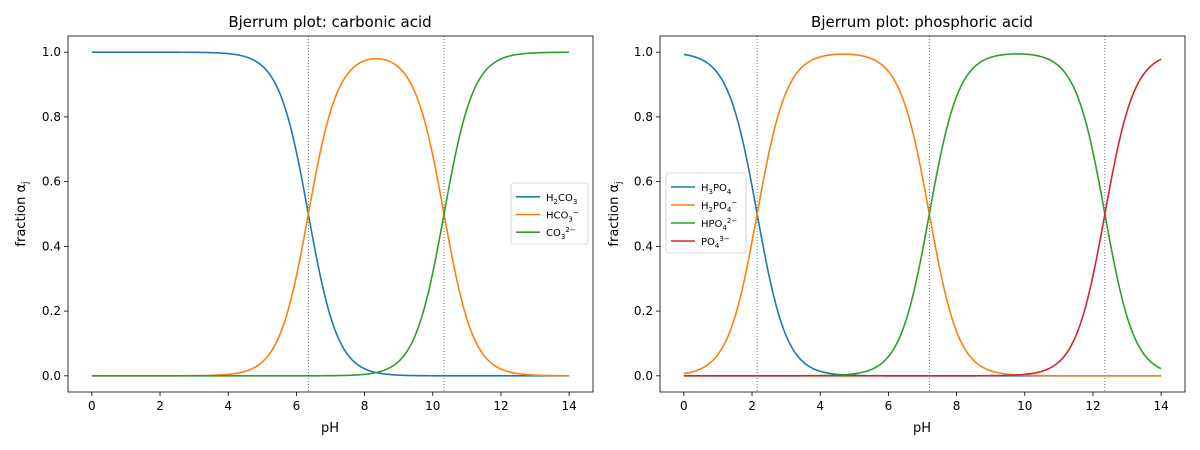  What do you see at coordinates (329, 22) in the screenshot?
I see `chart-title: Bjerrum plot: carbonic acid` at bounding box center [329, 22].